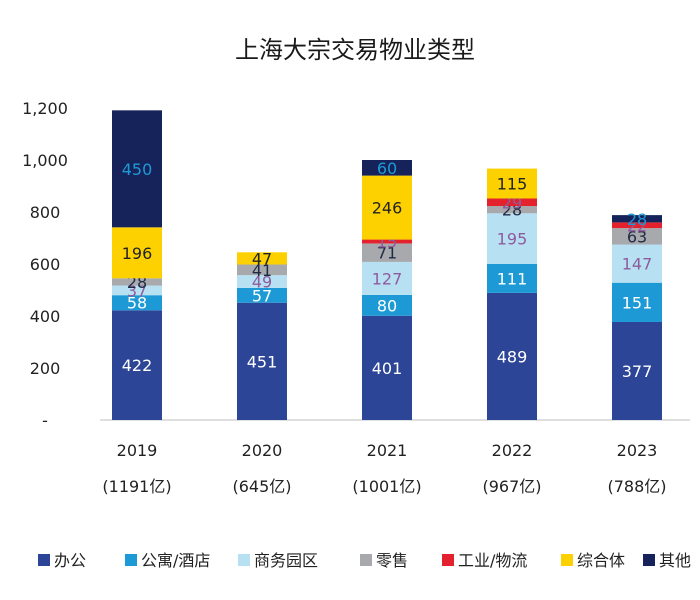  Describe the element at coordinates (70, 560) in the screenshot. I see `legend-label: 办公` at that location.